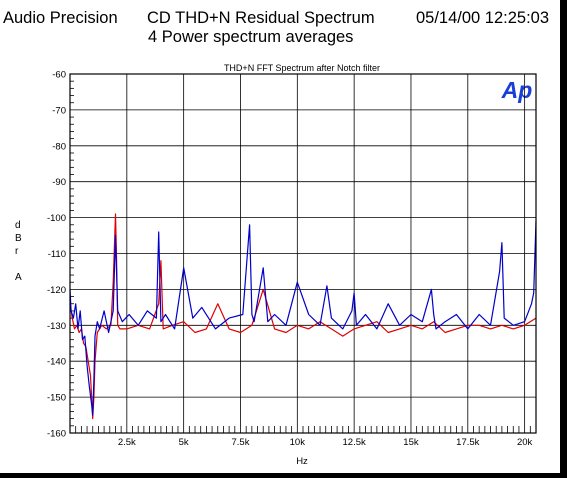 The height and width of the screenshot is (478, 567). What do you see at coordinates (59, 110) in the screenshot?
I see `y-tick-label: -70` at bounding box center [59, 110].